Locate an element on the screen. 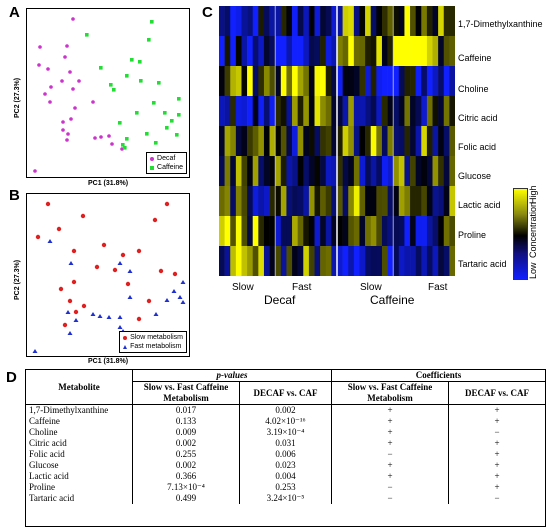  legend-label: Caffeine is located at coordinates (170, 167).